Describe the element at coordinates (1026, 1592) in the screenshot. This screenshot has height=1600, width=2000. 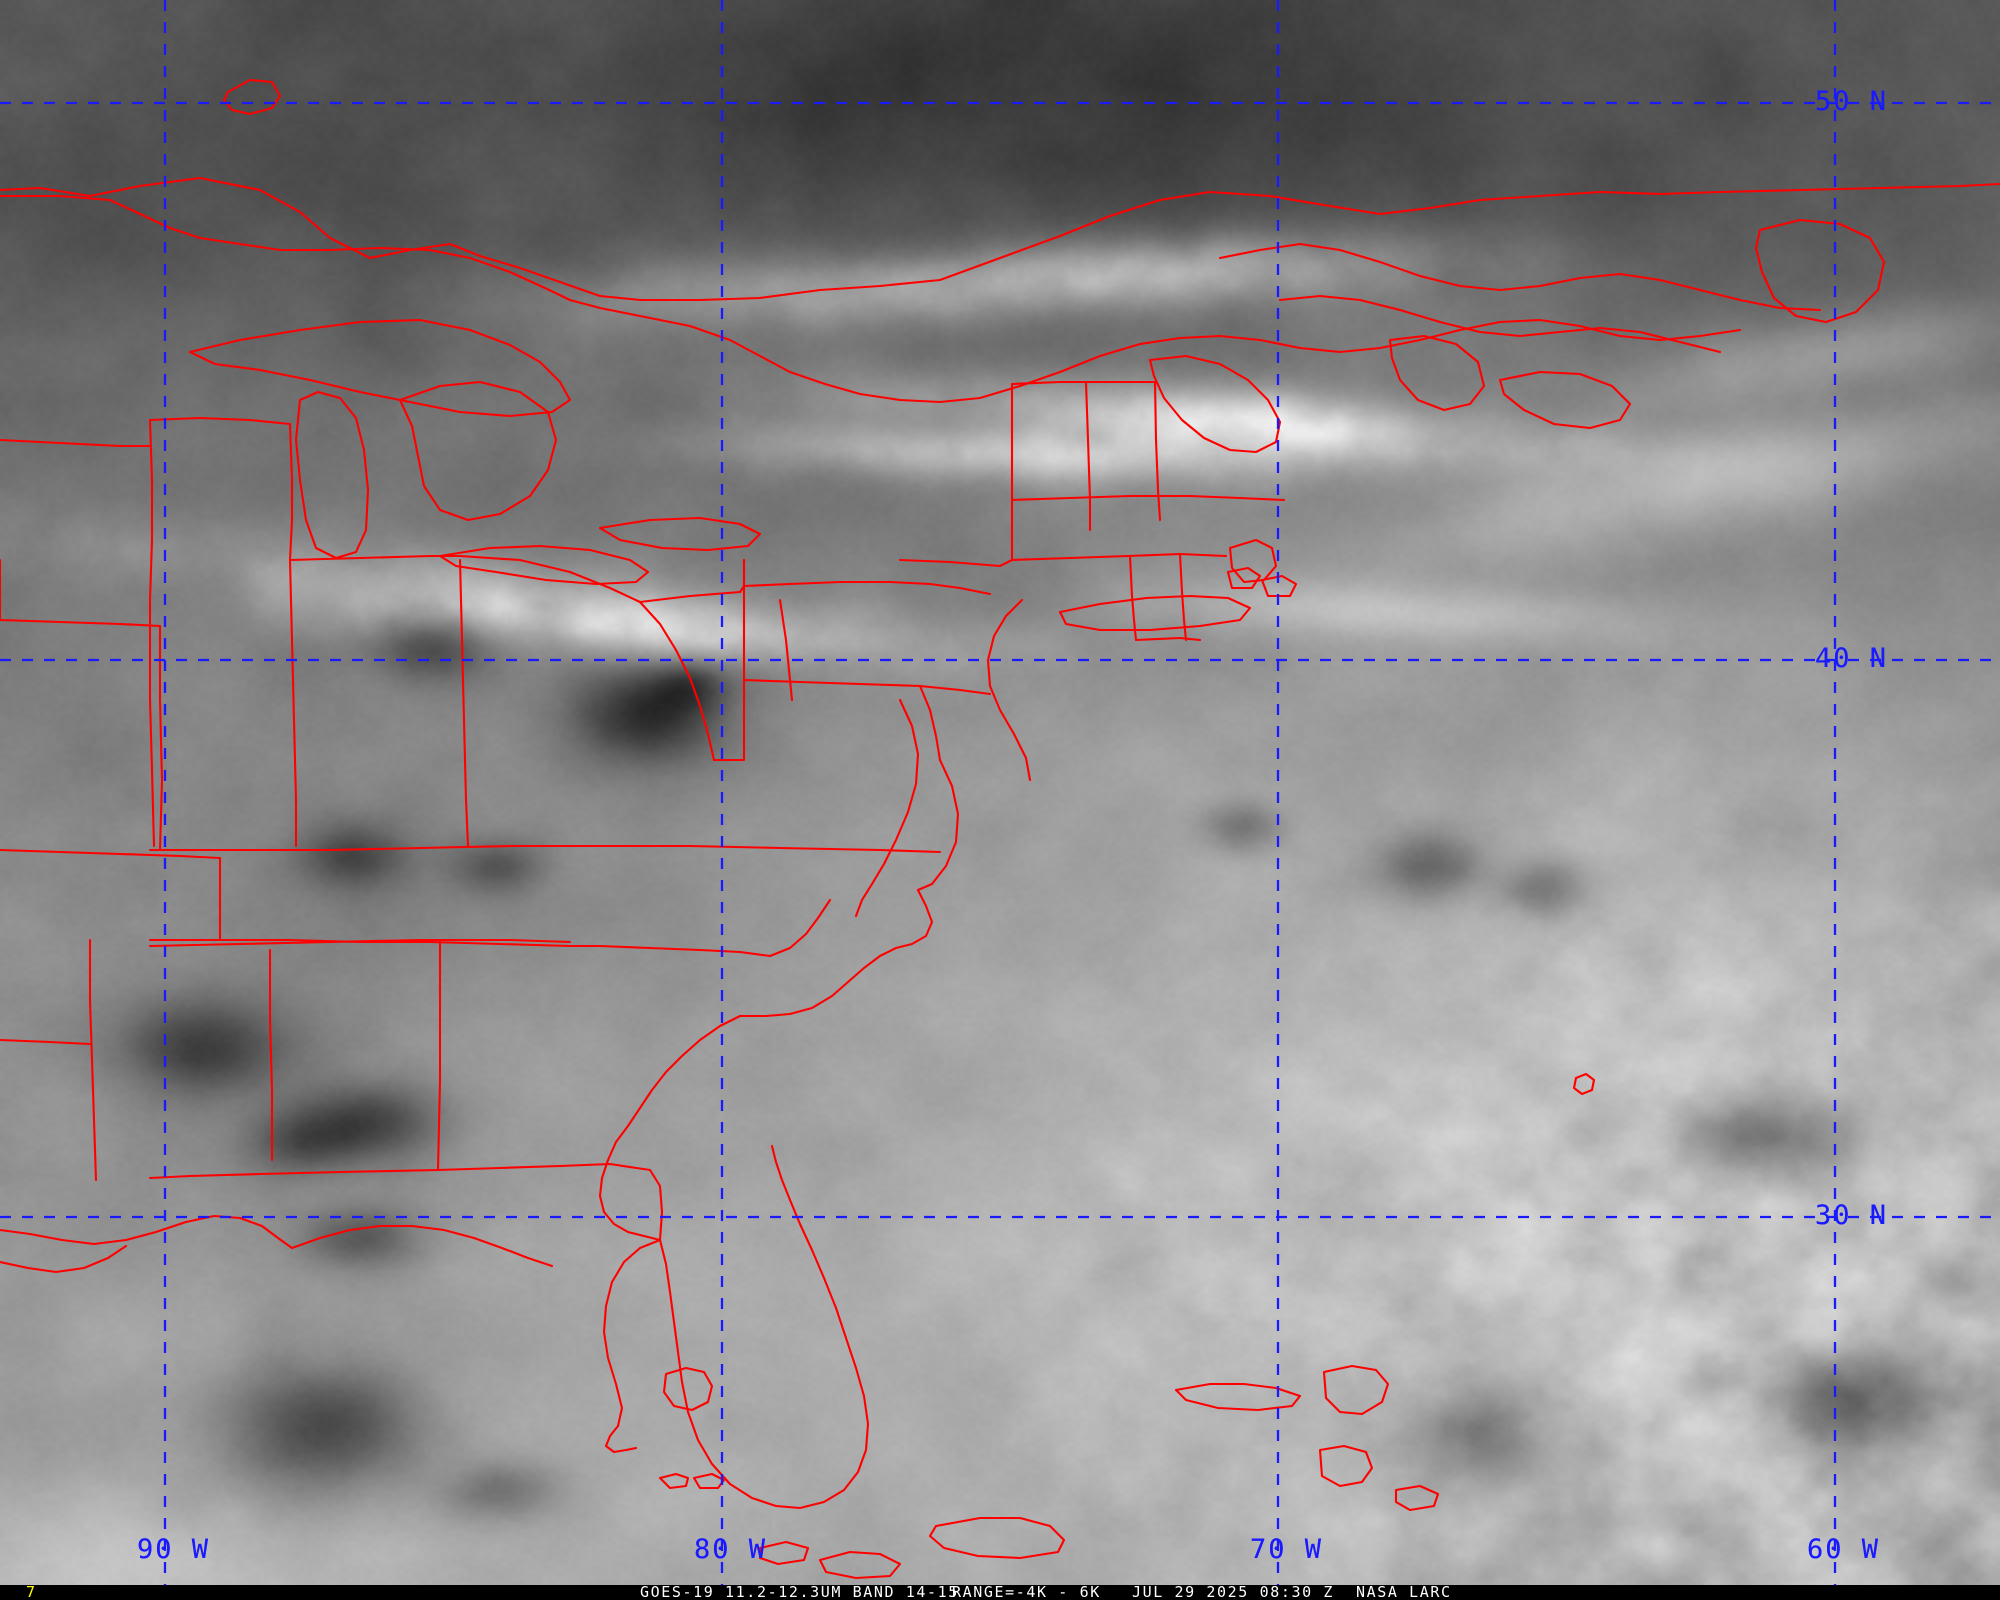
I see `range-label: RANGE=-4K - 6K` at that location.